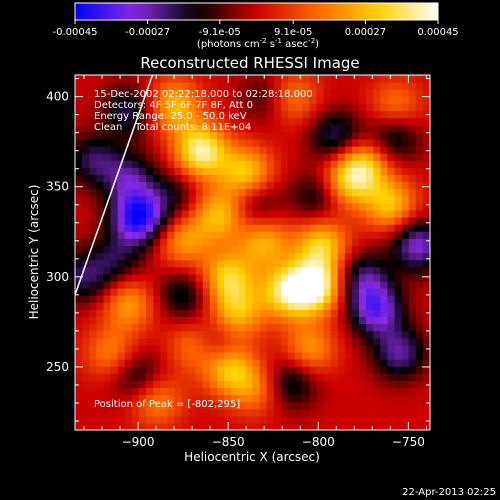 The image size is (500, 500). Describe the element at coordinates (75, 32) in the screenshot. I see `colorbar-tick-label: -0.00045` at that location.